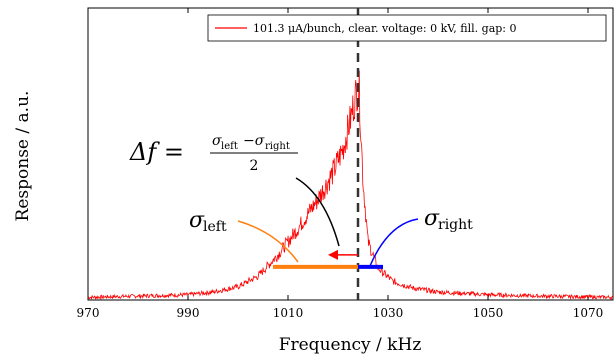 This screenshot has width=615, height=359. Describe the element at coordinates (229, 146) in the screenshot. I see `formula-numerator-a-sub: left` at that location.